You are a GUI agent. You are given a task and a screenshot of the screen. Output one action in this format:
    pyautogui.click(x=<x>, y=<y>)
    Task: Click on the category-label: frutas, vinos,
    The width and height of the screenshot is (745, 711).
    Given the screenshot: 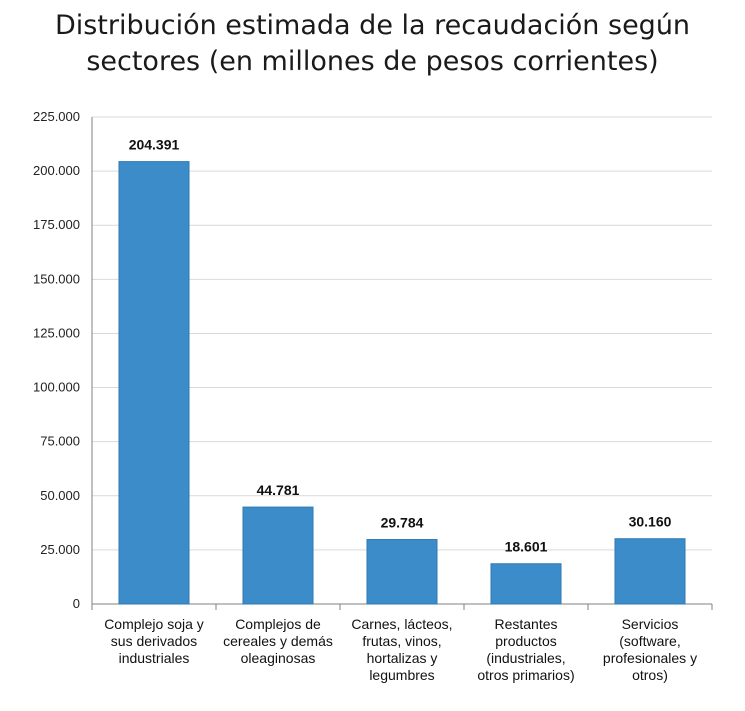 What is the action you would take?
    pyautogui.click(x=401, y=641)
    